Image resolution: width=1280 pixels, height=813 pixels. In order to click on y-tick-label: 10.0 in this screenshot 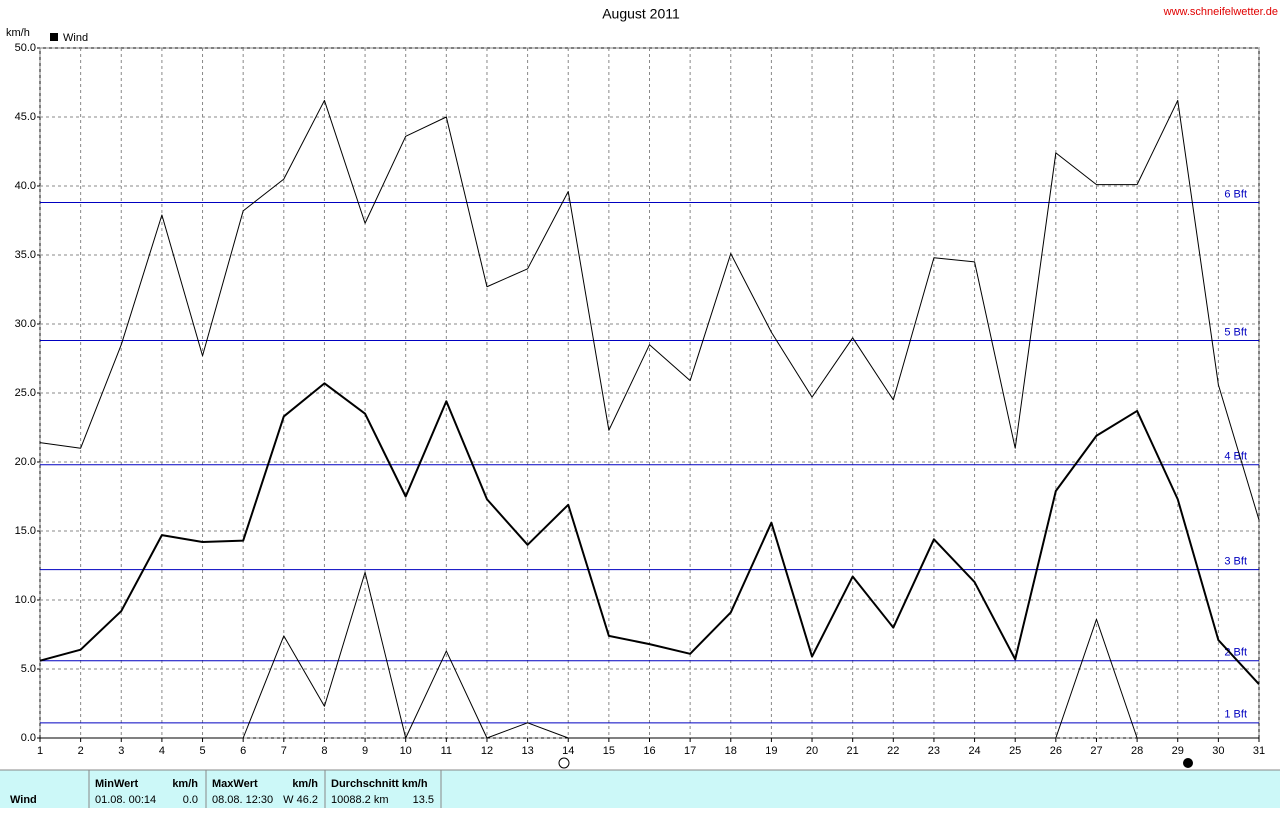, I will do `click(25, 600)`.